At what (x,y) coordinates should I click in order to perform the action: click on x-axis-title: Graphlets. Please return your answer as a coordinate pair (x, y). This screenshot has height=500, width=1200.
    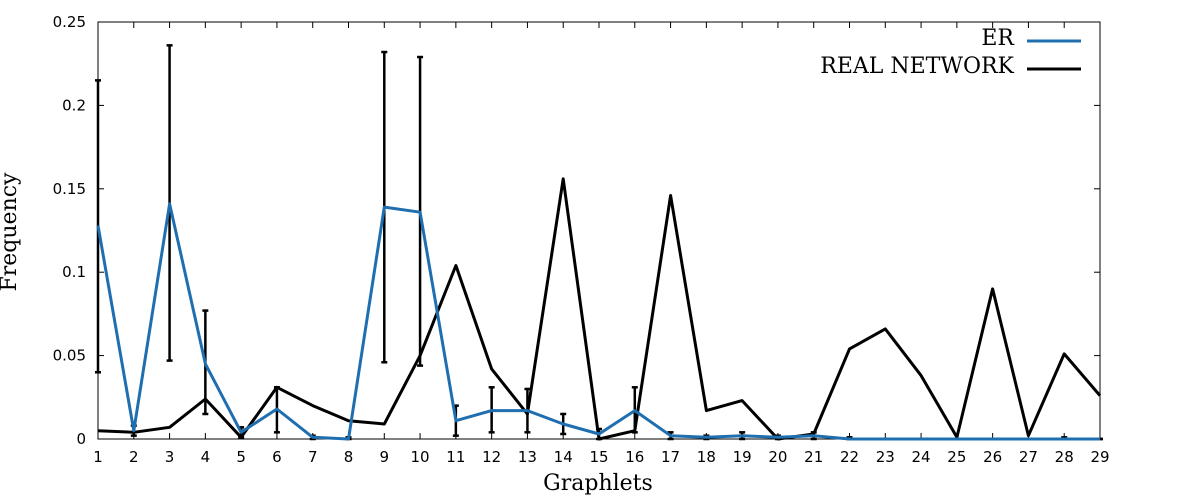
    Looking at the image, I should click on (598, 483).